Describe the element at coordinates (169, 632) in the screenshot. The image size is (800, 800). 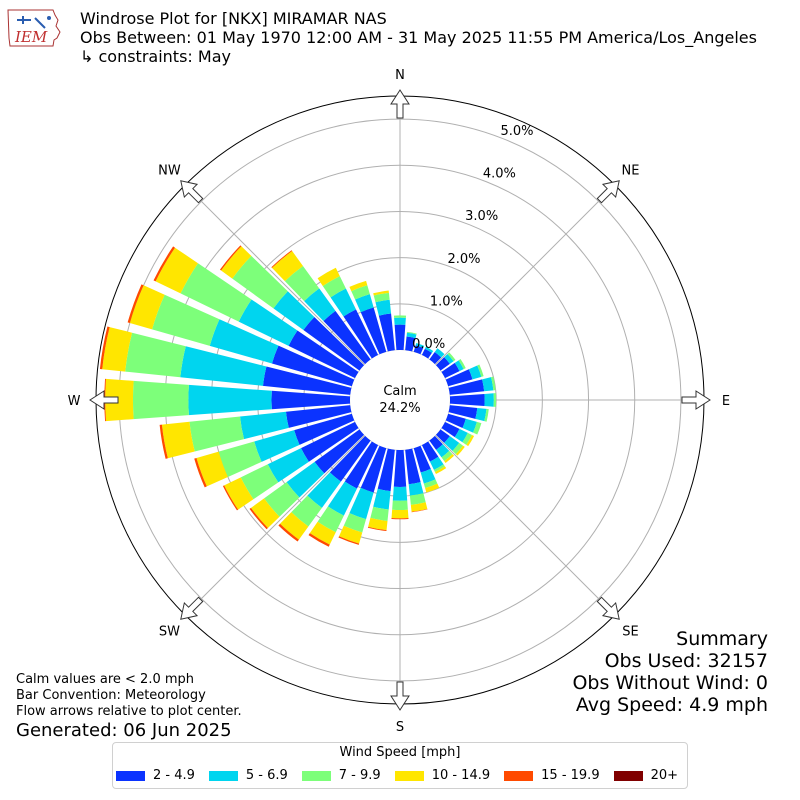
I see `compass-label-SW: SW` at that location.